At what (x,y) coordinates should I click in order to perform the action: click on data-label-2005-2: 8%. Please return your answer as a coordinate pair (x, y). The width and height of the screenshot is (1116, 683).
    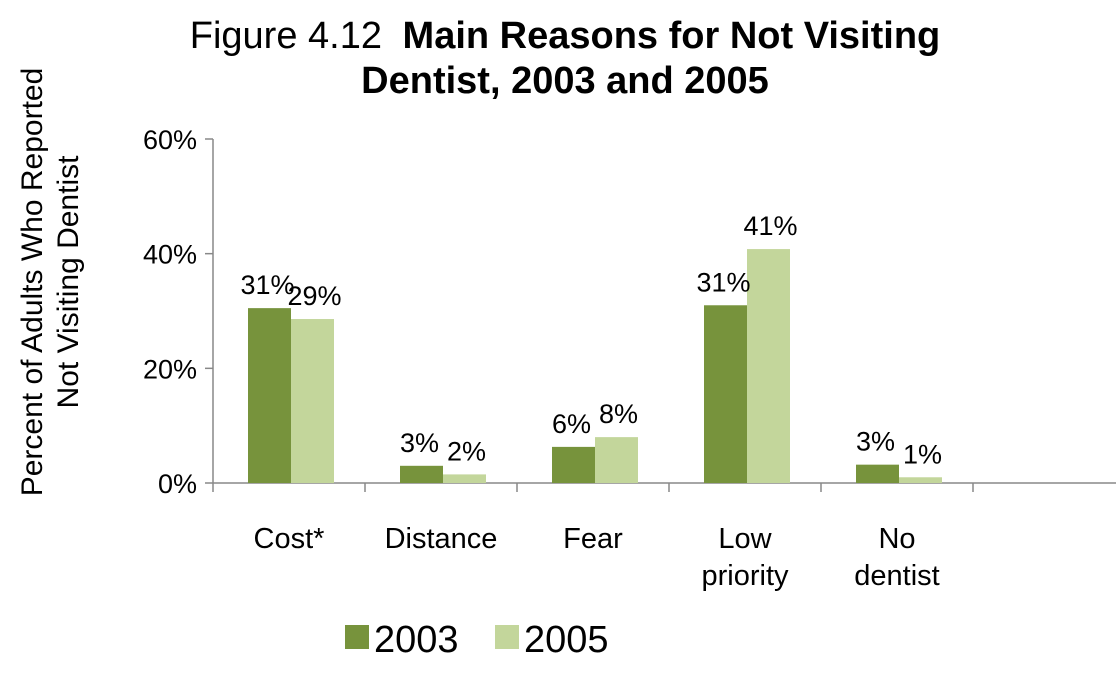
    Looking at the image, I should click on (618, 414).